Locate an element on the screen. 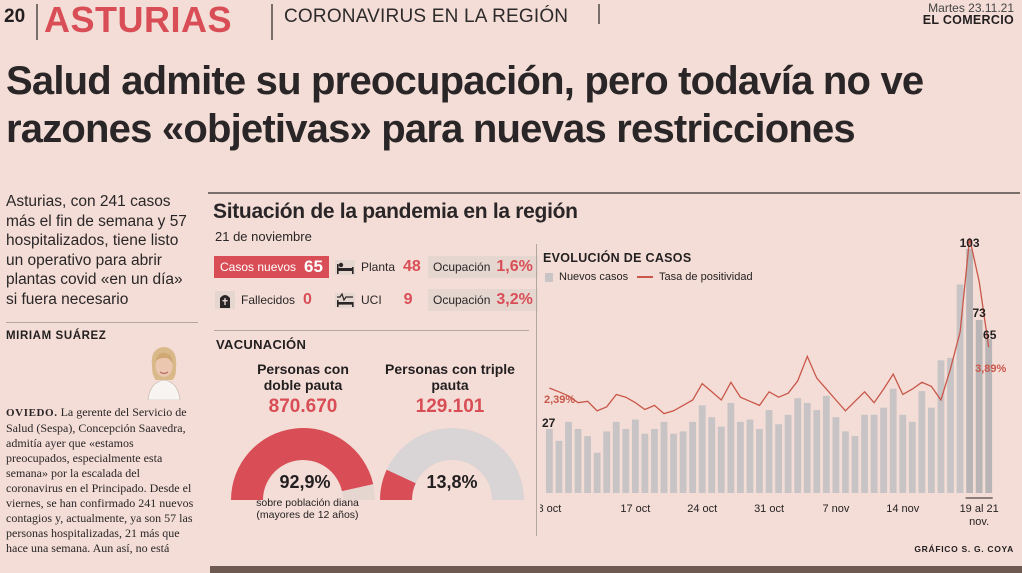  label-last-rate: 3,89% is located at coordinates (990, 369).